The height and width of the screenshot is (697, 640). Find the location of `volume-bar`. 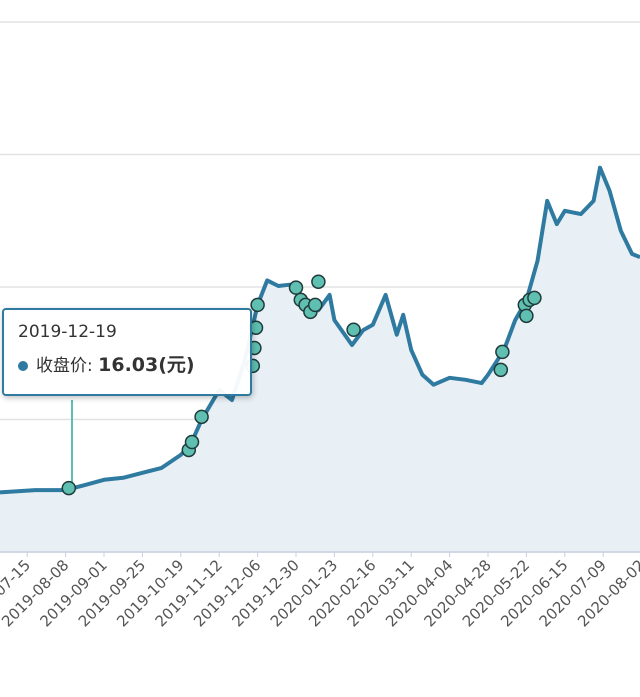

volume-bar is located at coordinates (72, 475).